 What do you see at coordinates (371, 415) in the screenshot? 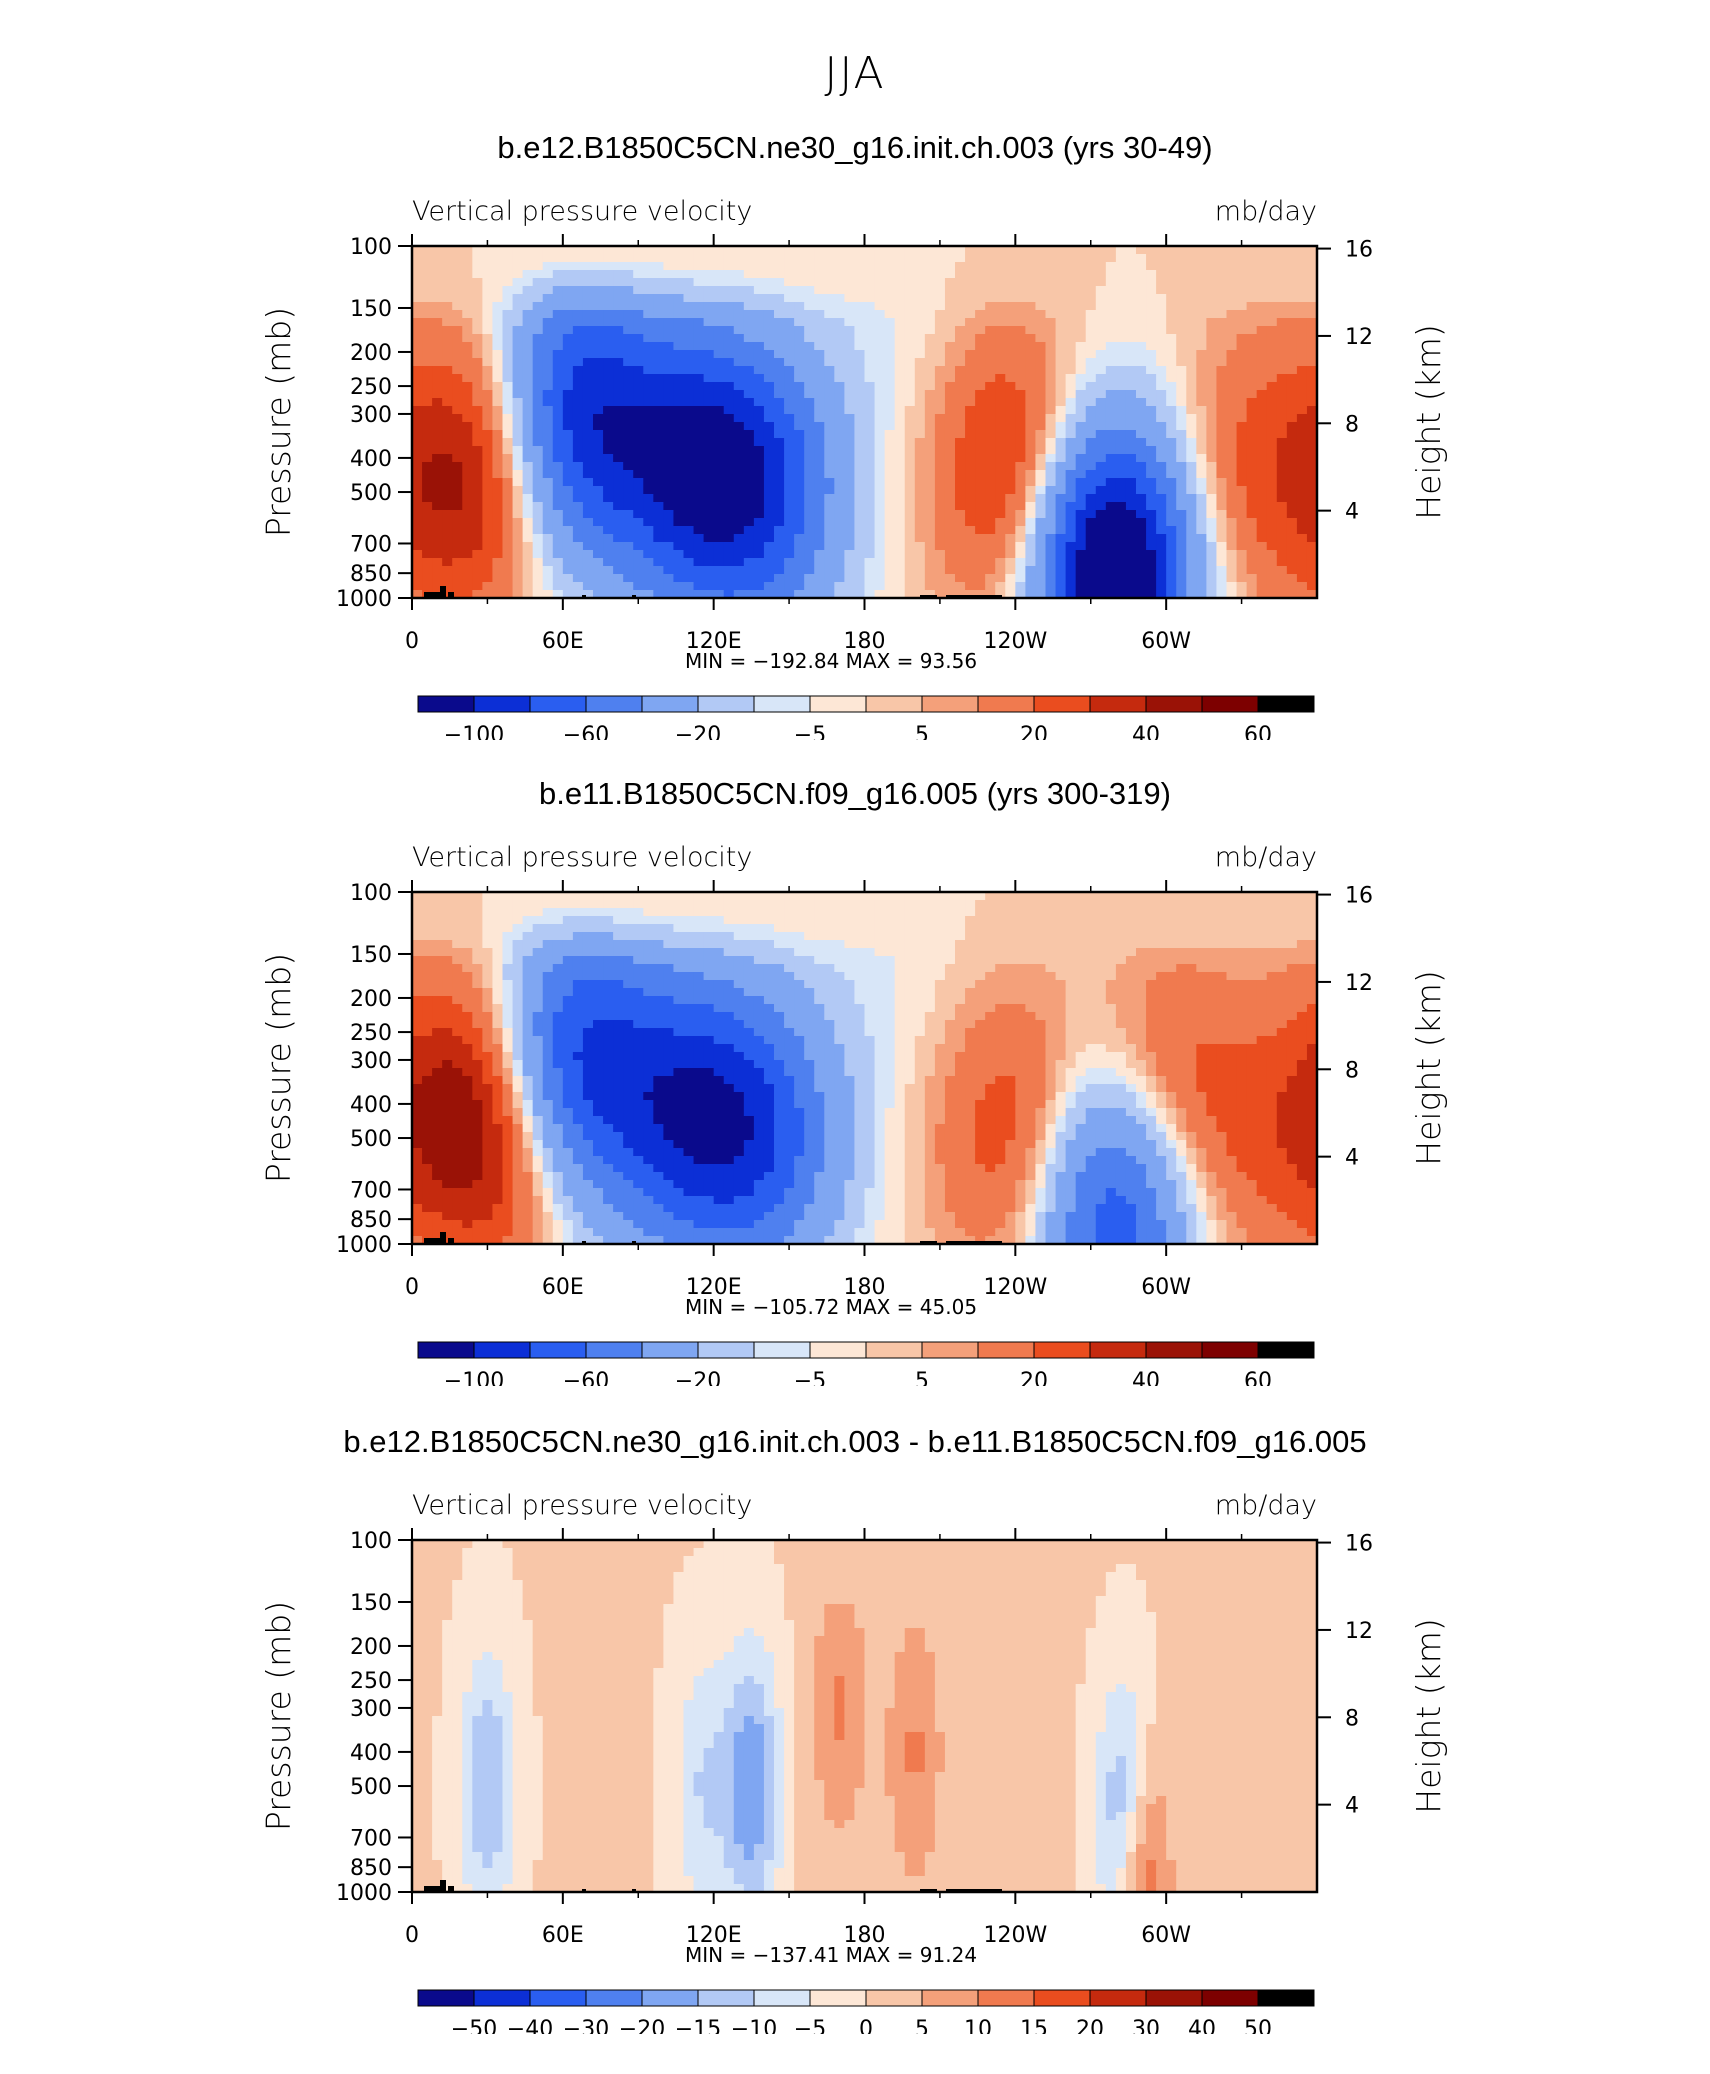
I see `y-tick-label: 300` at bounding box center [371, 415].